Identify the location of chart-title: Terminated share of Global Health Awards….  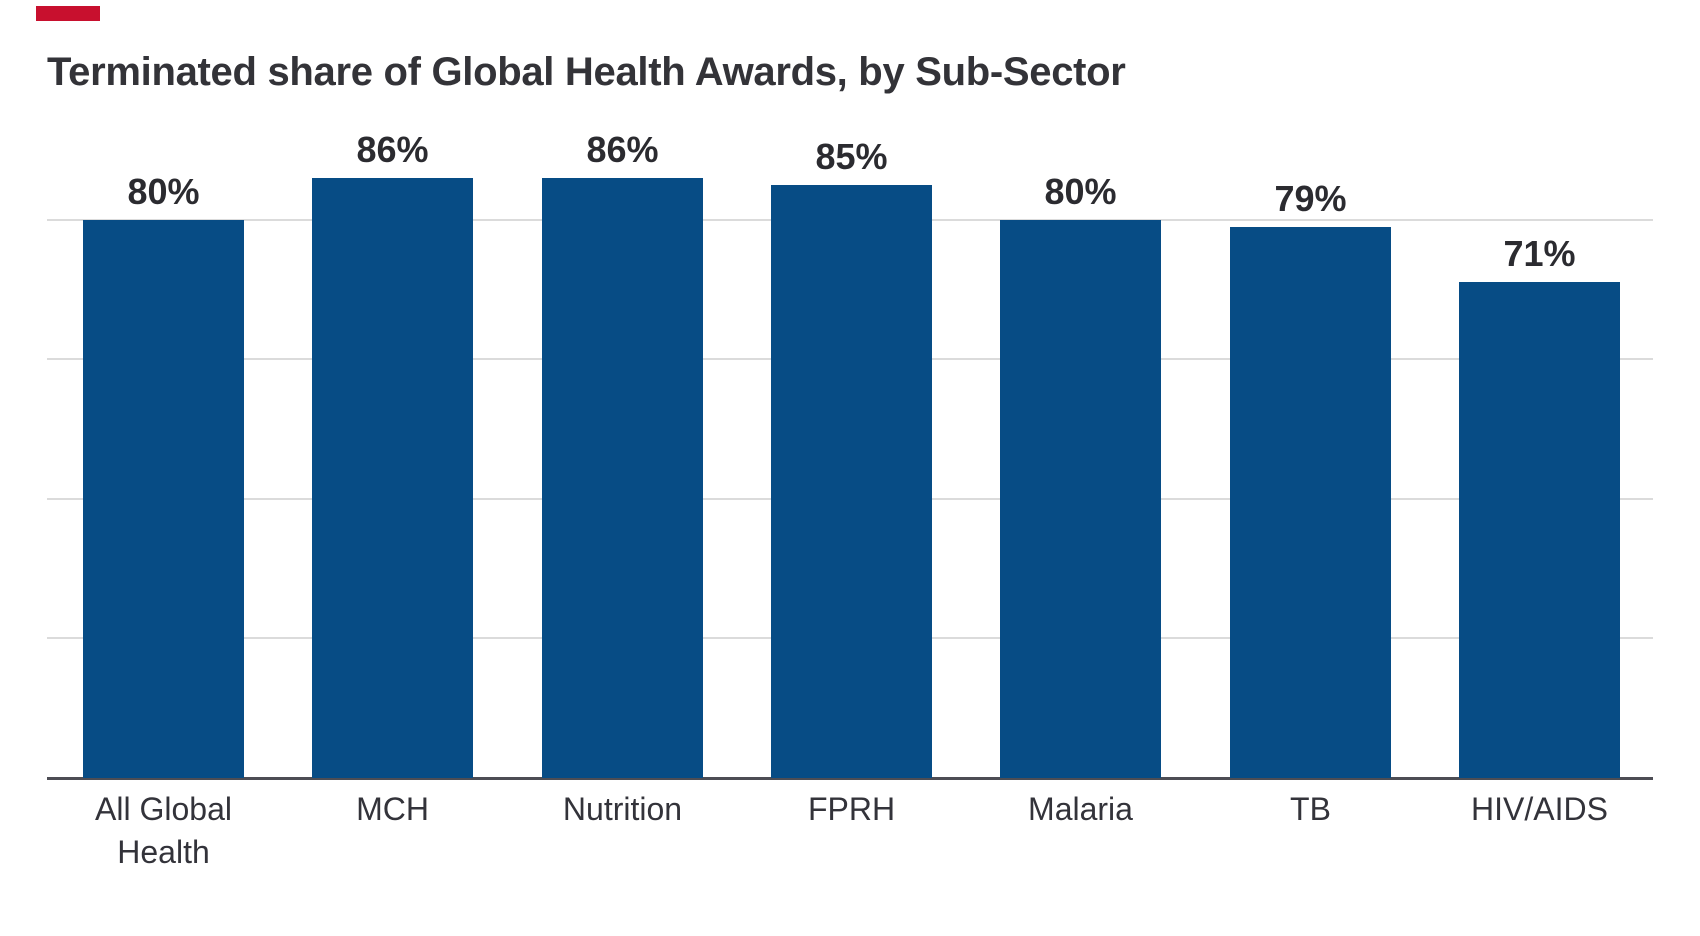
(586, 72).